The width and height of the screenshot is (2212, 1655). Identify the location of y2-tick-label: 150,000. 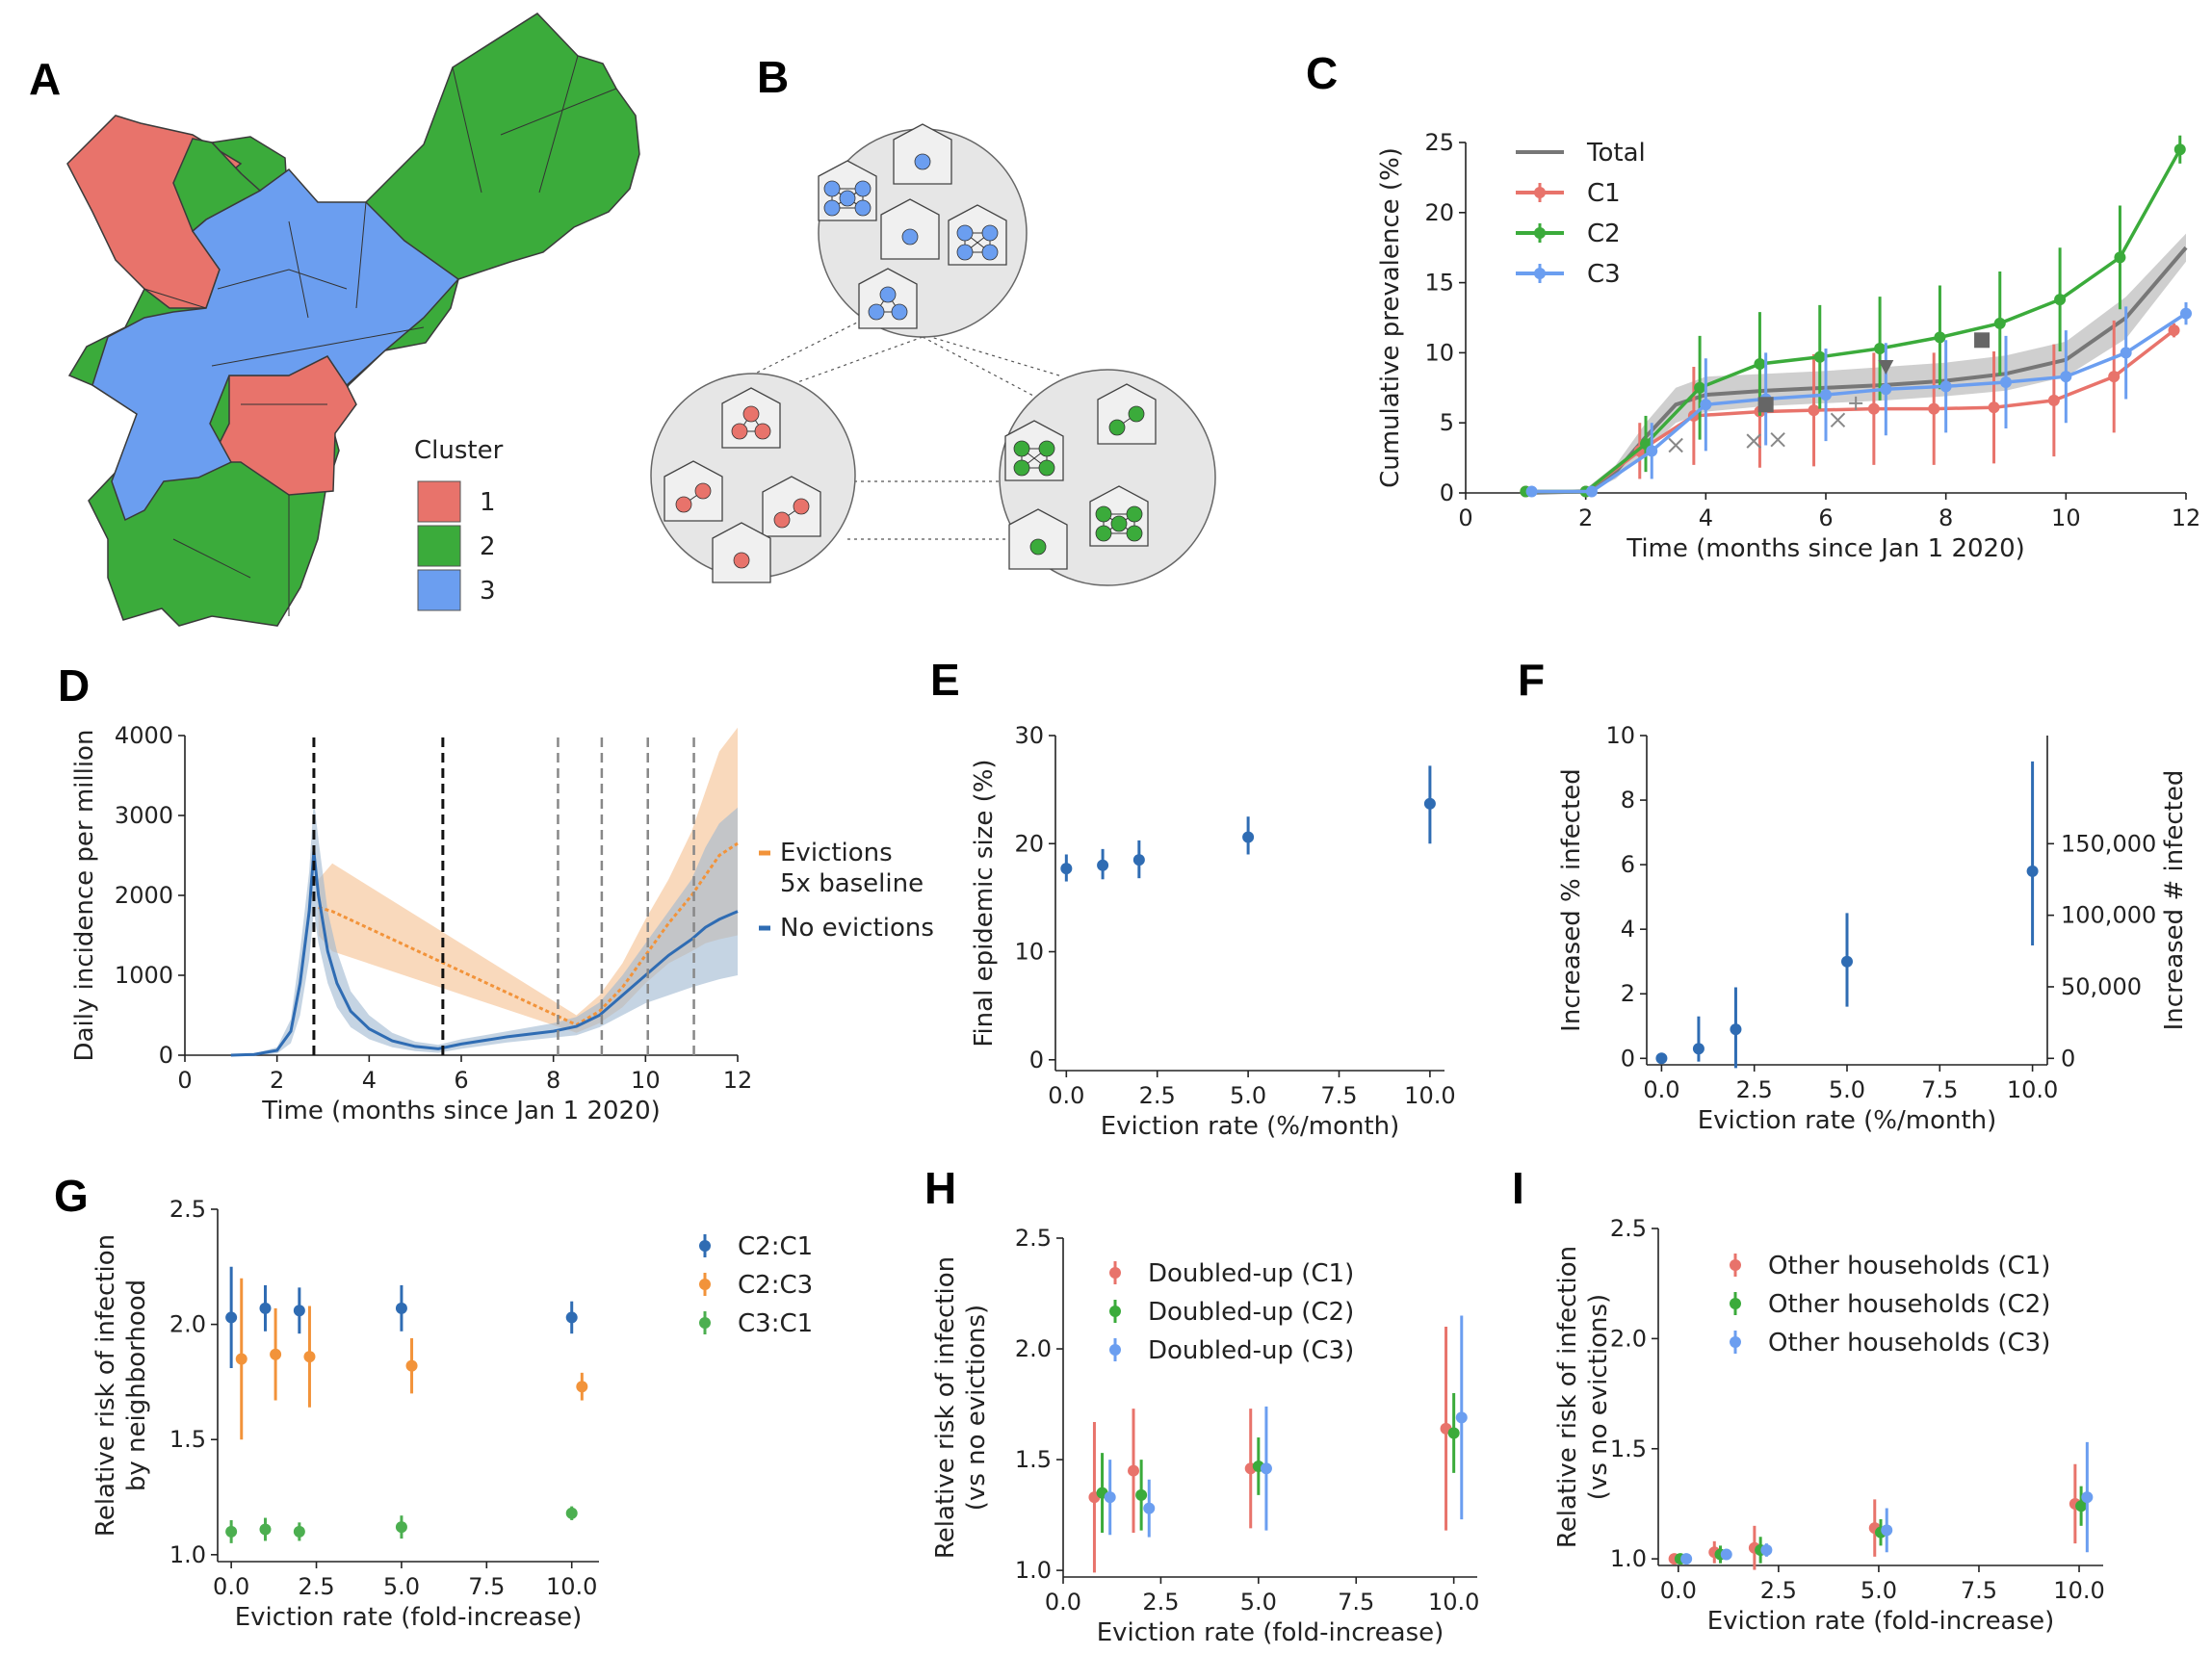
(2108, 843).